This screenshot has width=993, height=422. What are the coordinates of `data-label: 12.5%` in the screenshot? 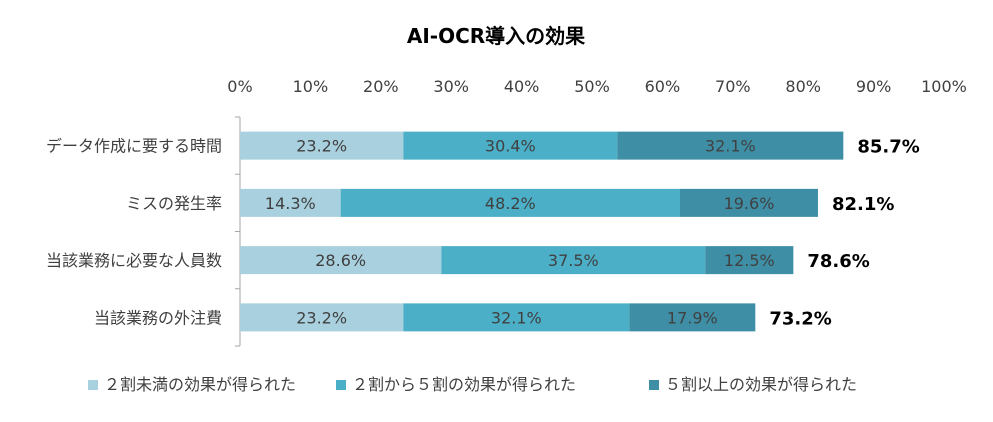 It's located at (749, 260).